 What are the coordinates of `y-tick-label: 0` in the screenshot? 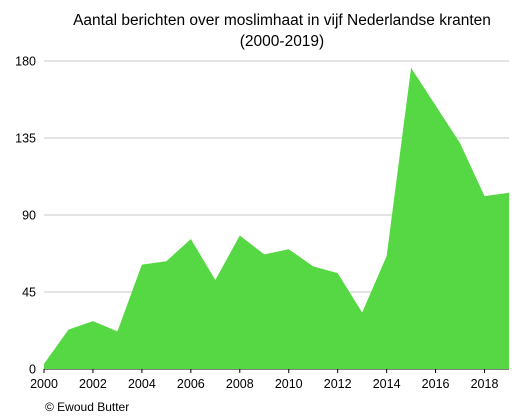 It's located at (32, 370).